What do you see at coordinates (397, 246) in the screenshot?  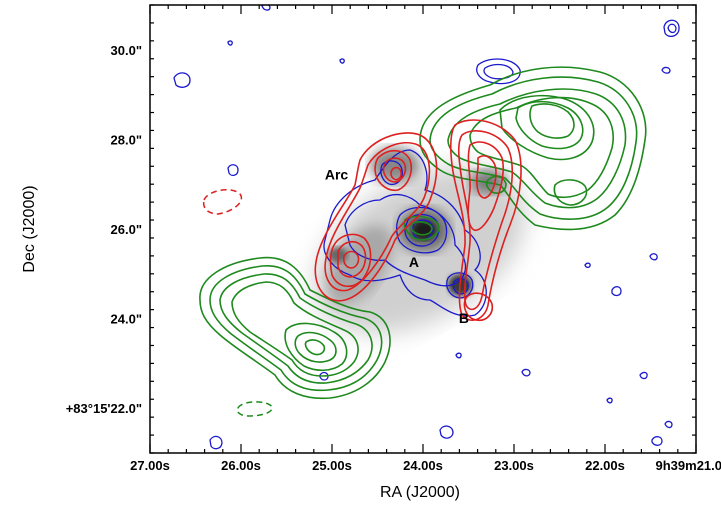 I see `annotations: Arc A B` at bounding box center [397, 246].